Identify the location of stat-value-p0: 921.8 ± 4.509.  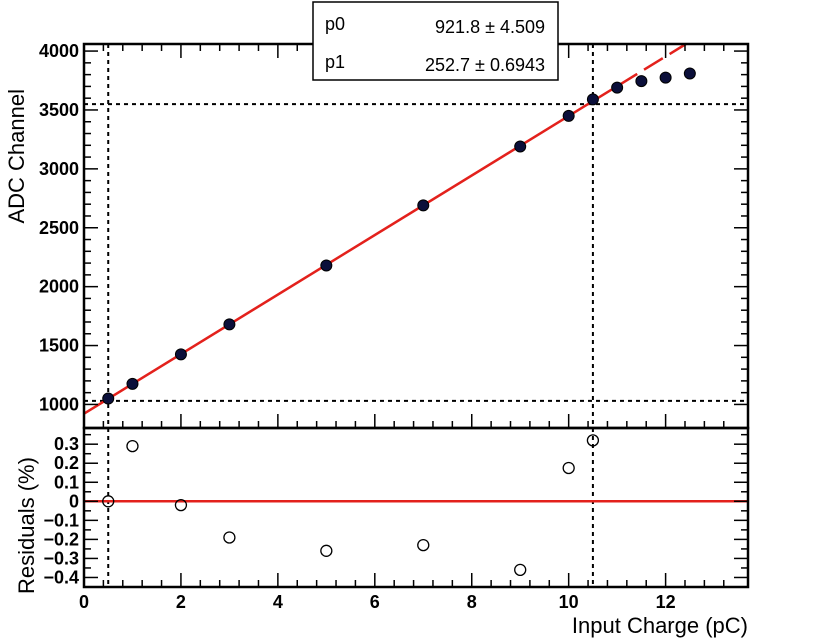
(490, 27).